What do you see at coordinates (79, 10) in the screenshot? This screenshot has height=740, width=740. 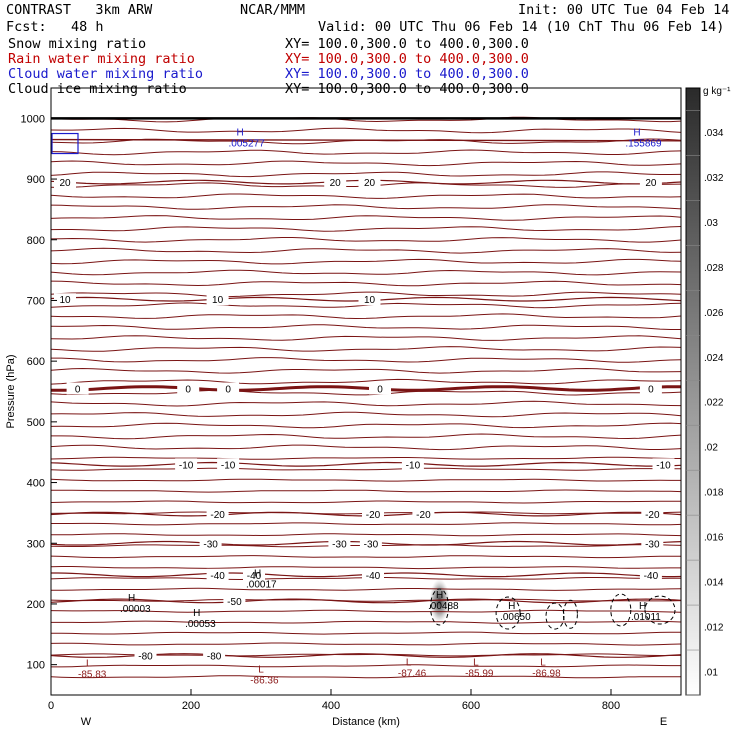 I see `model-title: CONTRAST 3km ARW` at bounding box center [79, 10].